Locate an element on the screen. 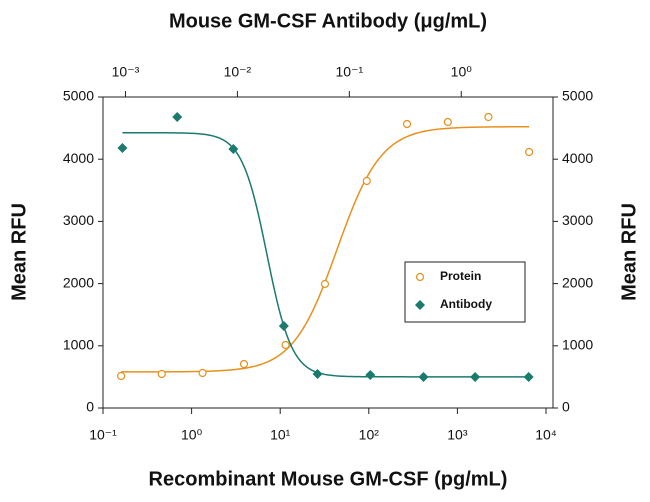 Image resolution: width=650 pixels, height=502 pixels. y2-tick-label: 2000 is located at coordinates (577, 282).